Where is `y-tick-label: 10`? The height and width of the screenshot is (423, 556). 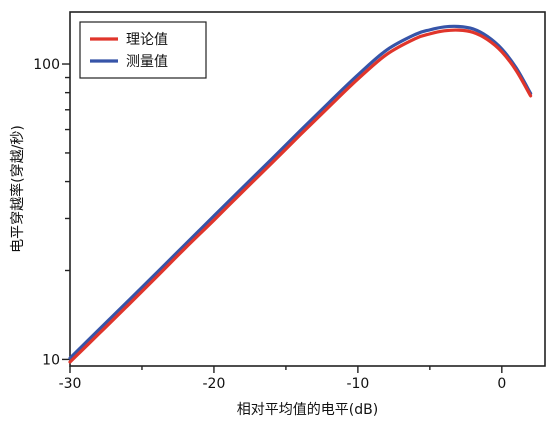 y-tick-label: 10 is located at coordinates (51, 360).